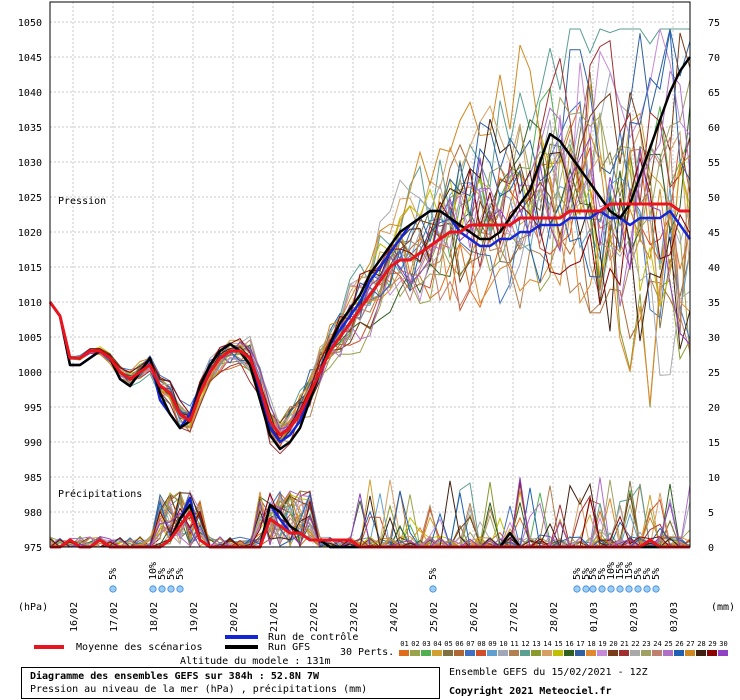  What do you see at coordinates (514, 648) in the screenshot?
I see `pert-legend-item: 11` at bounding box center [514, 648].